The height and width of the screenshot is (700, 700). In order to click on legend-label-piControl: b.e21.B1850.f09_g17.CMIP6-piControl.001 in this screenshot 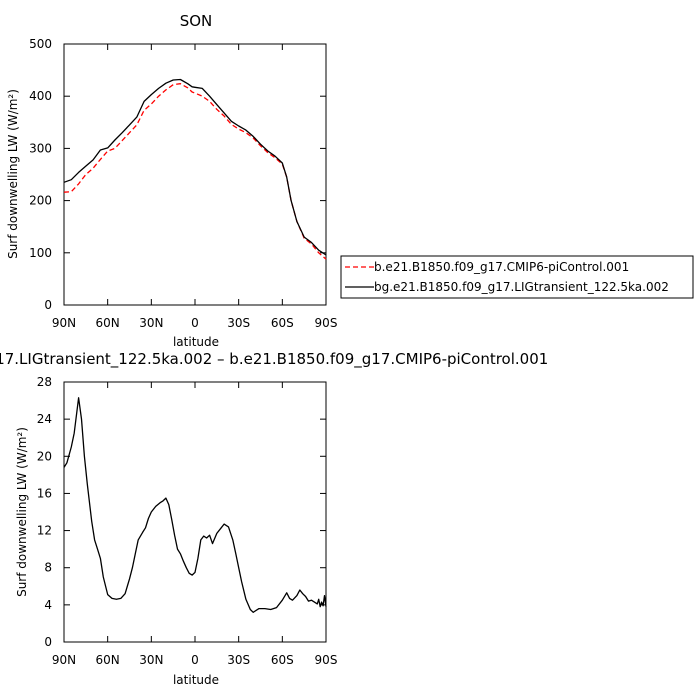, I will do `click(501, 267)`.